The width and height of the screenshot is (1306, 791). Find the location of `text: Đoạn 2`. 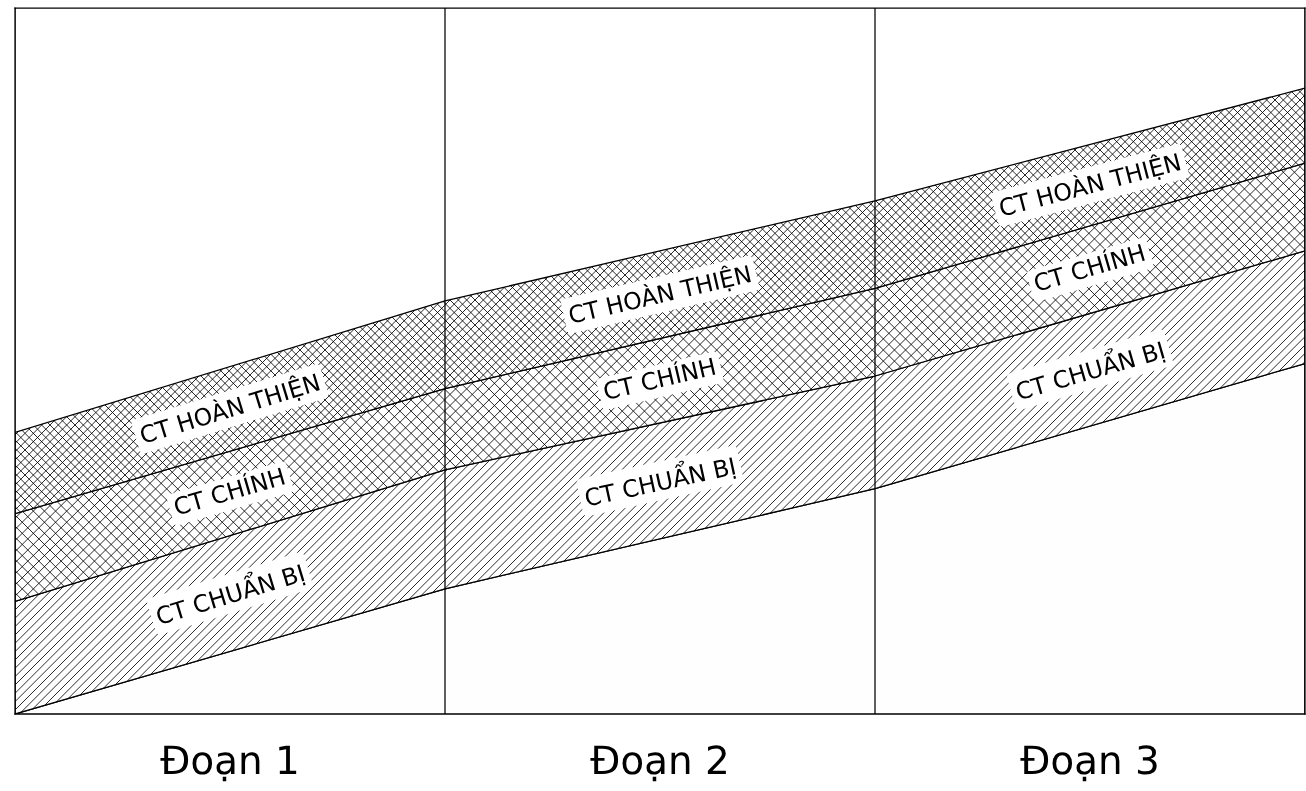

text: Đoạn 2 is located at coordinates (658, 763).